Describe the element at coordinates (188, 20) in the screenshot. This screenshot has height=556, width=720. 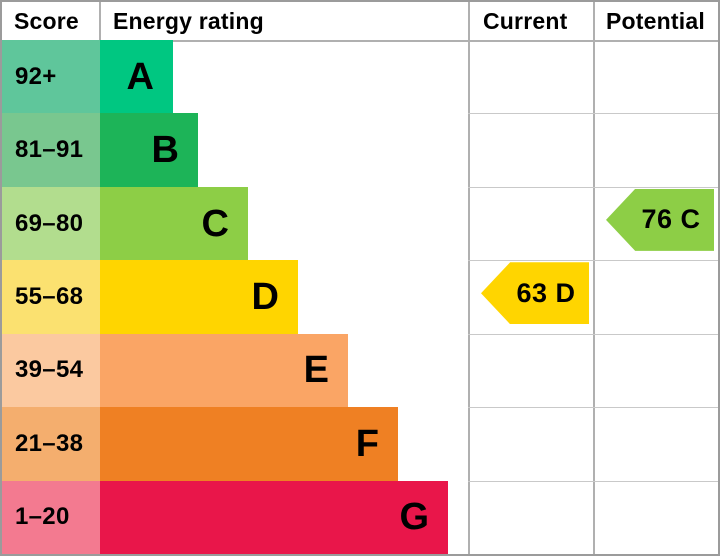
I see `header-energy-rating: Energy rating` at that location.